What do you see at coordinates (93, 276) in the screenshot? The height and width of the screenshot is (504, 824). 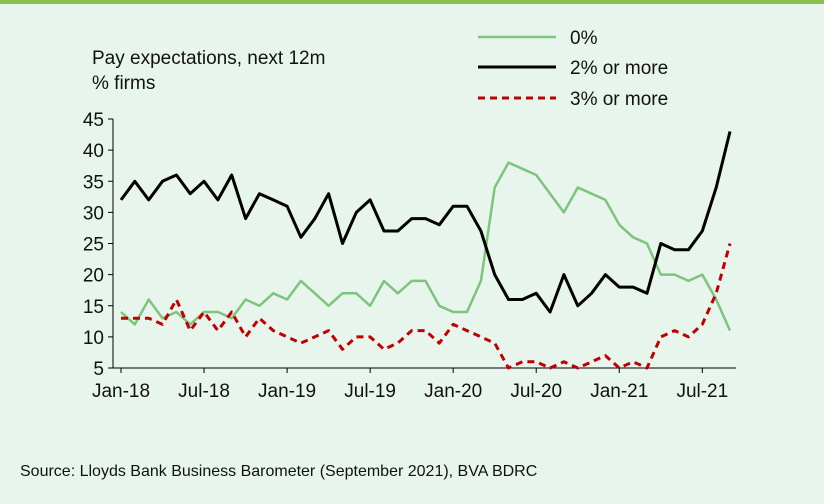 I see `y-tick-label: 20` at bounding box center [93, 276].